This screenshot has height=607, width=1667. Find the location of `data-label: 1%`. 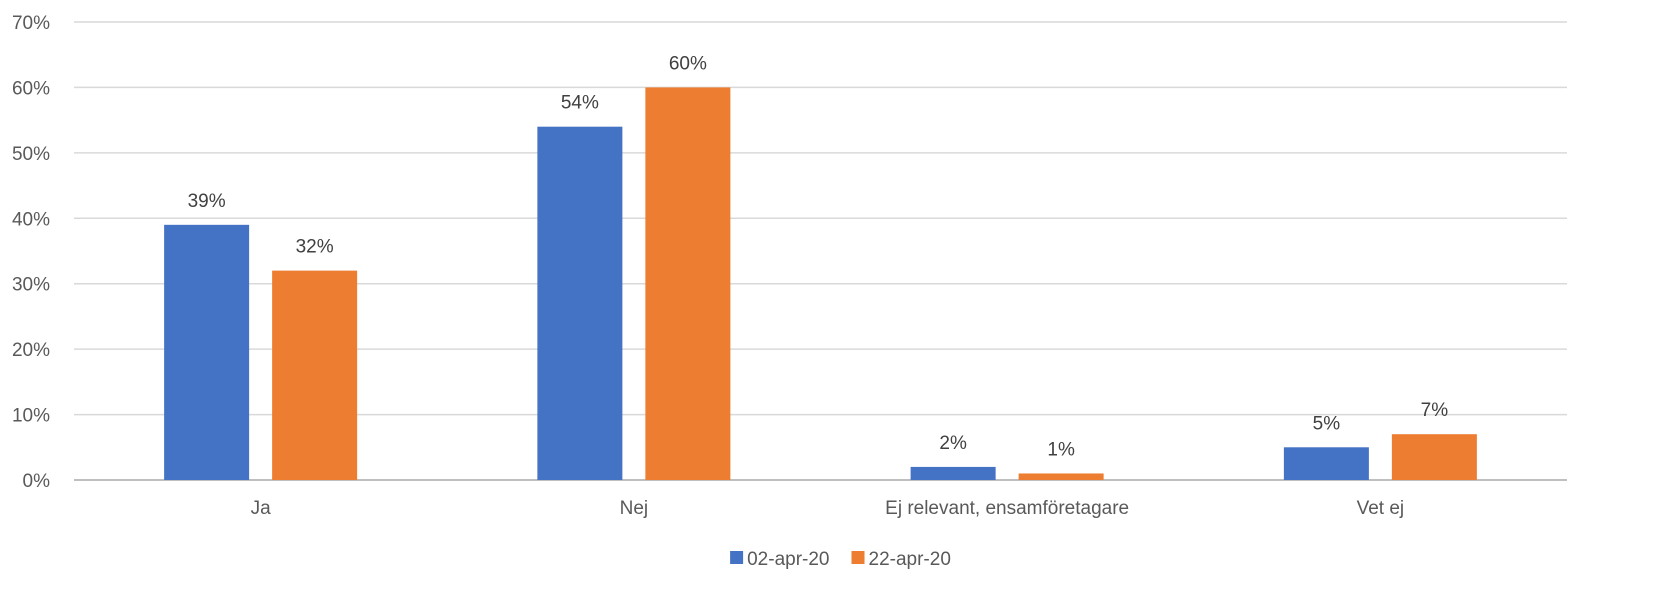

data-label: 1% is located at coordinates (1061, 449).